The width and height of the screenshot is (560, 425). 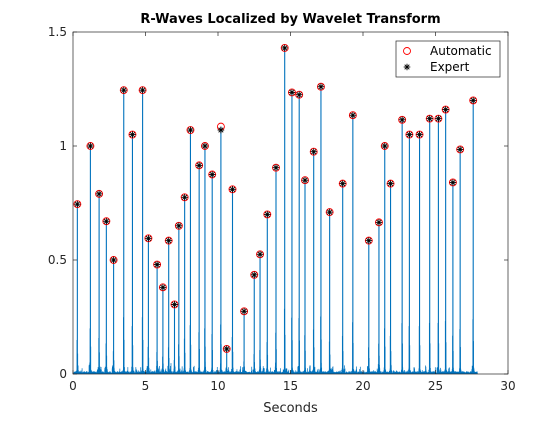 What do you see at coordinates (461, 51) in the screenshot?
I see `legend-label-automatic: Automatic` at bounding box center [461, 51].